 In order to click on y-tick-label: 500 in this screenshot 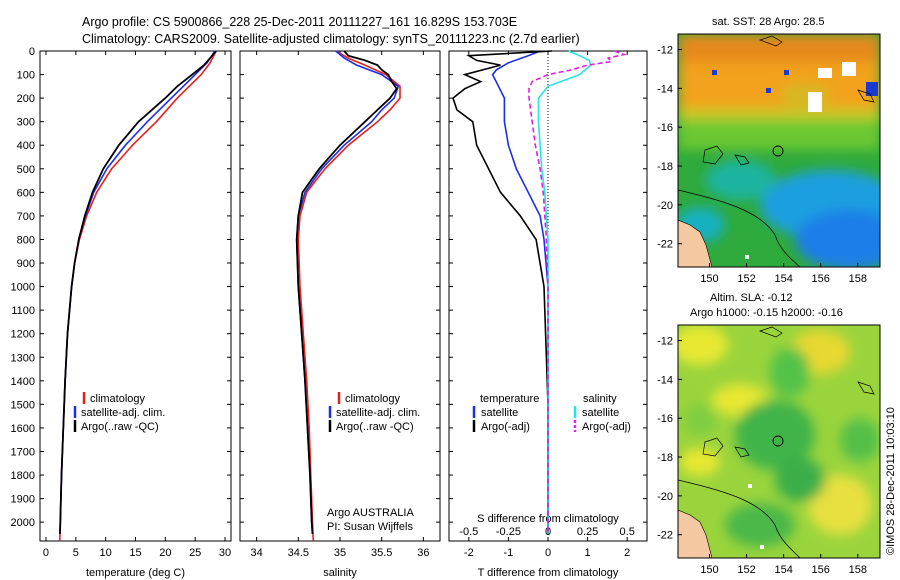, I will do `click(26, 170)`.